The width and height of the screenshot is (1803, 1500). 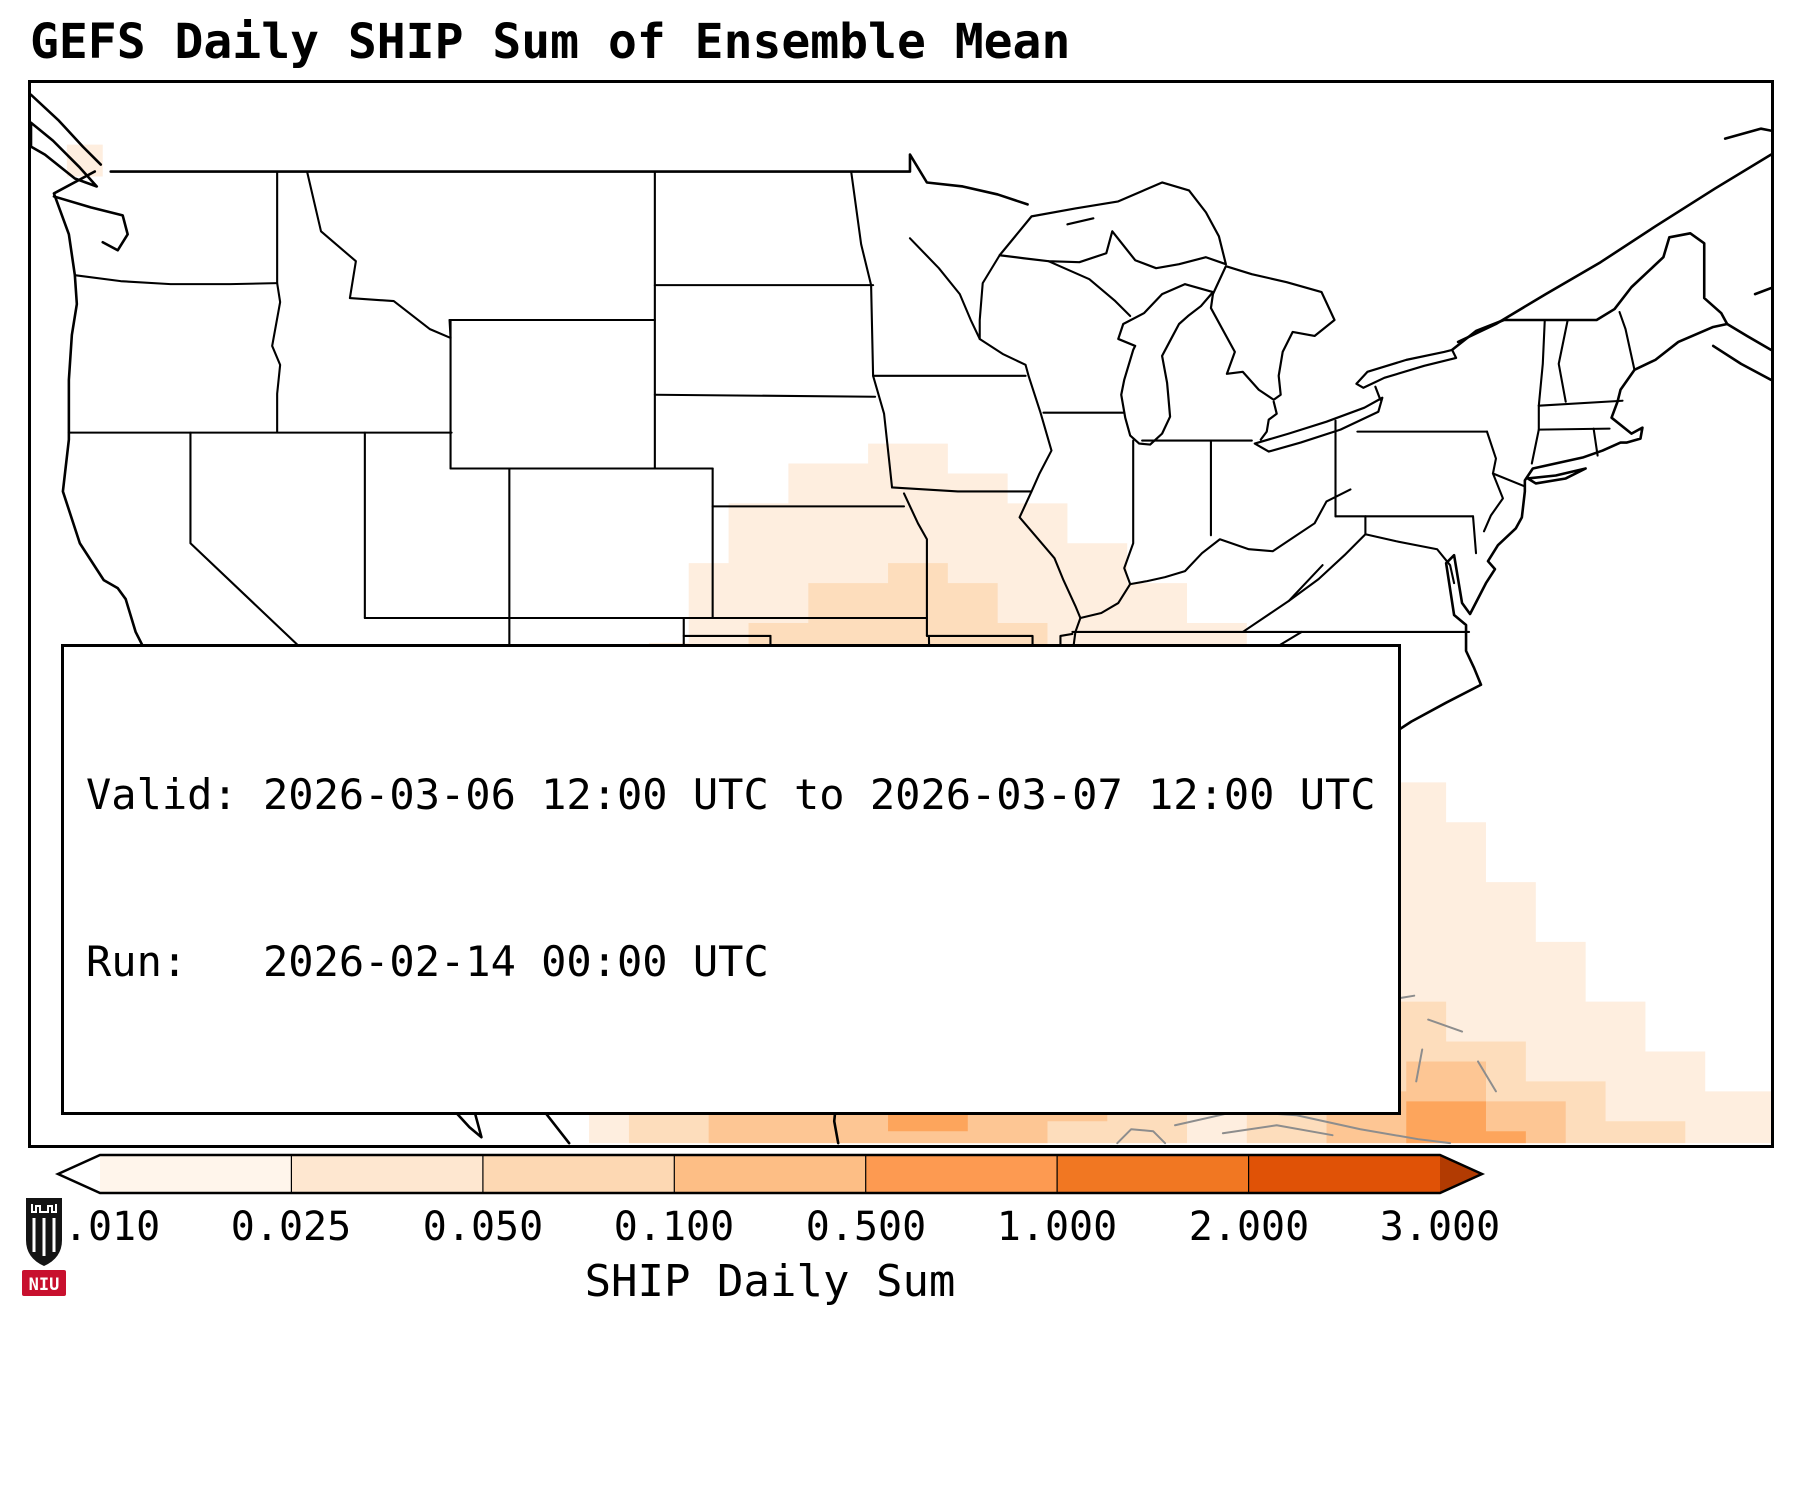 What do you see at coordinates (770, 1281) in the screenshot?
I see `colorbar-label: SHIP Daily Sum` at bounding box center [770, 1281].